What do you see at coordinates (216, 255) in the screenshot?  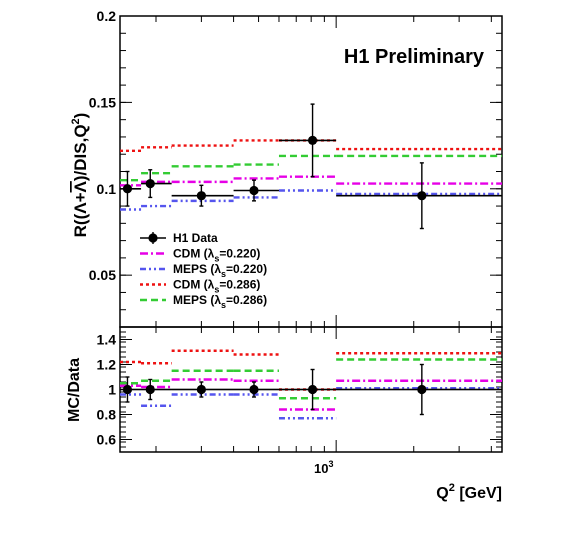 I see `legend-entry-label: CDM (λs=0.220)` at bounding box center [216, 255].